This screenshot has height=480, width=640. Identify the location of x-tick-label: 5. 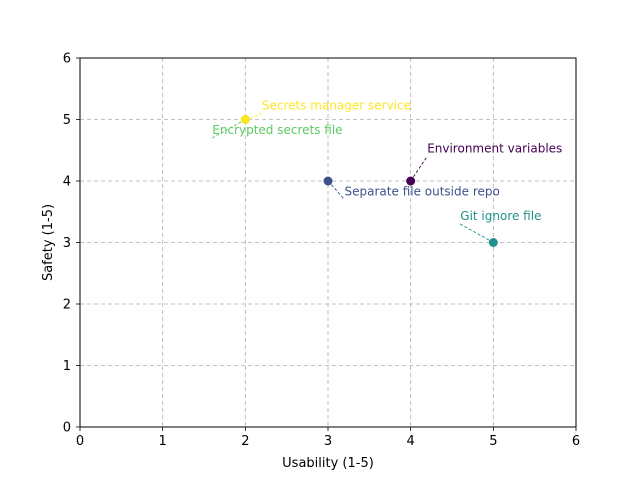
(493, 441).